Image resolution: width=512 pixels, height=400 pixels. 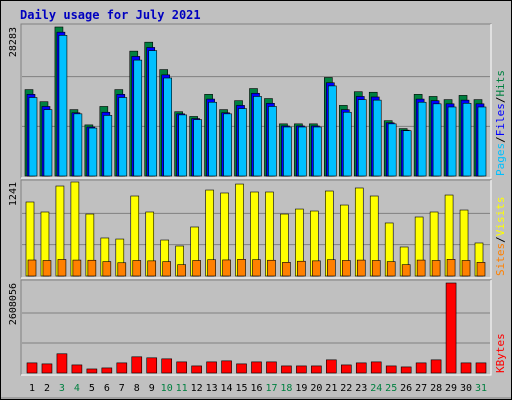 What do you see at coordinates (32, 388) in the screenshot?
I see `x-tick-label: 1` at bounding box center [32, 388].